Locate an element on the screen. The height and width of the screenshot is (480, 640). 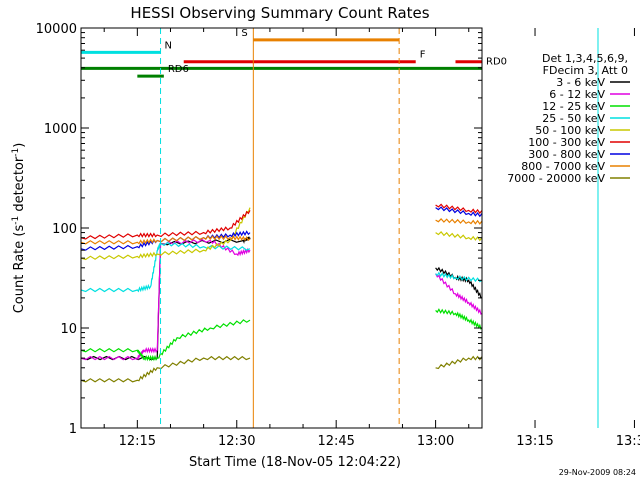
footer-timestamp: 29-Nov-2009 08:24 is located at coordinates (597, 472).